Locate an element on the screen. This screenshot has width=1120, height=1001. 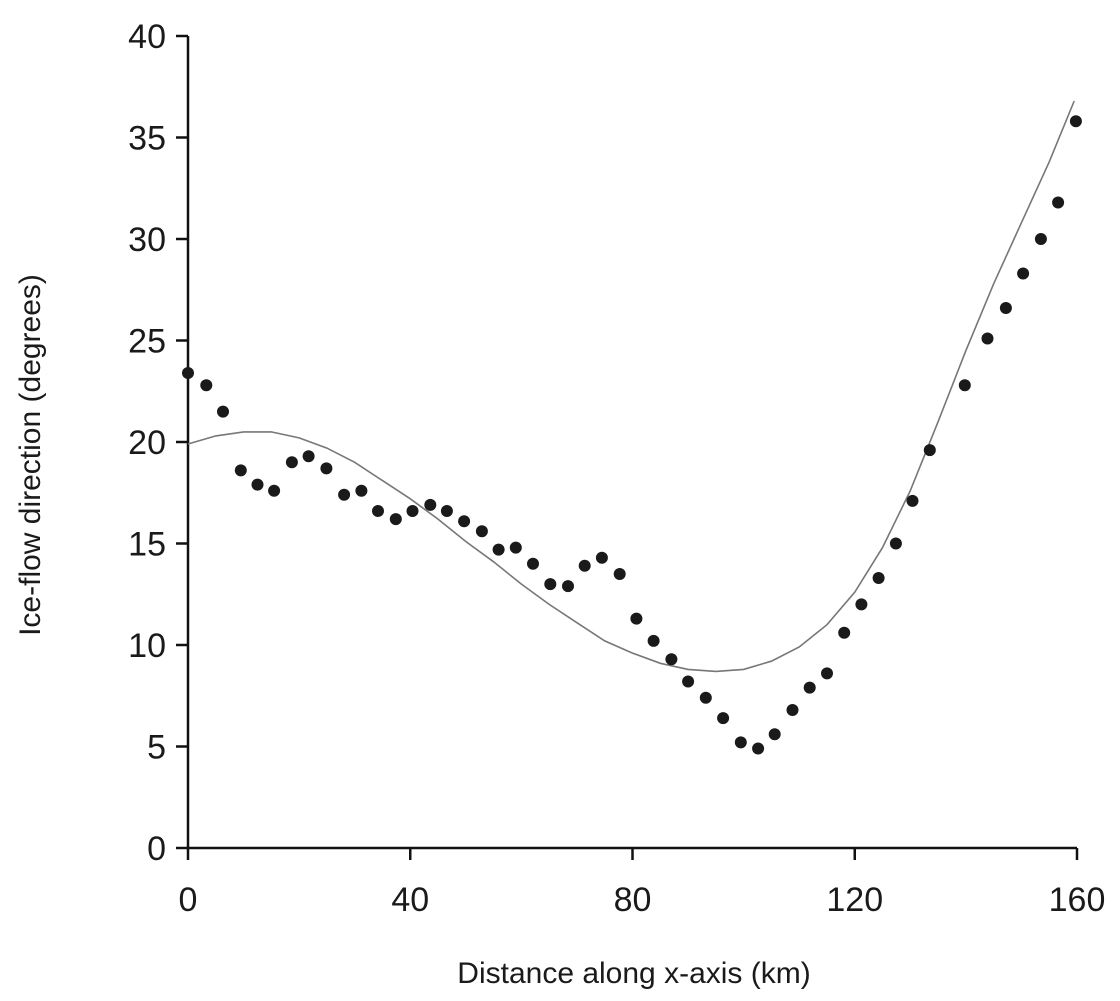
y-tick-label: 10 is located at coordinates (147, 646).